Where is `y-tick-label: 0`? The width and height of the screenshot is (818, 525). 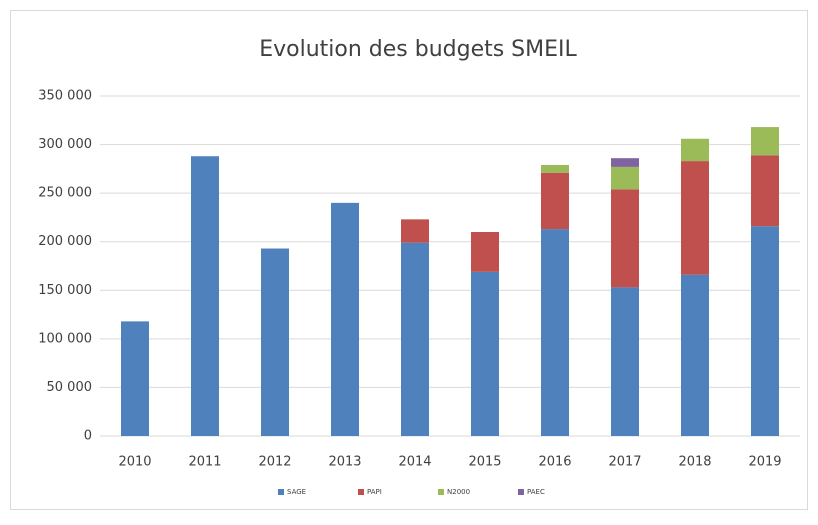
y-tick-label: 0 is located at coordinates (88, 436).